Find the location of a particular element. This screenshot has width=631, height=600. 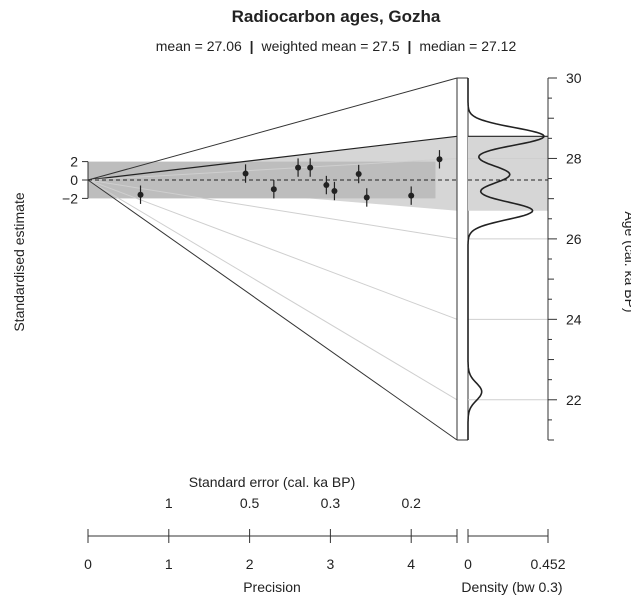

subtitle-median: median = 27.12 is located at coordinates (467, 46).